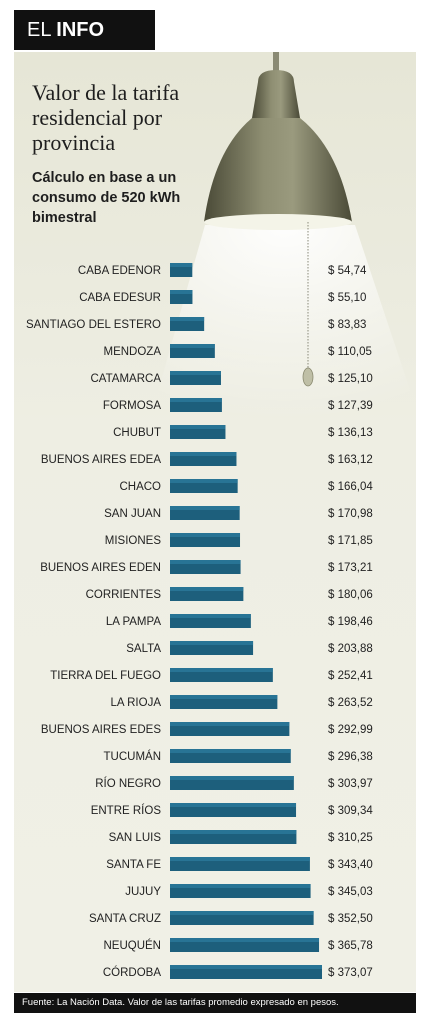 The image size is (427, 1024). Describe the element at coordinates (93, 325) in the screenshot. I see `category-label: SANTIAGO DEL ESTERO` at that location.